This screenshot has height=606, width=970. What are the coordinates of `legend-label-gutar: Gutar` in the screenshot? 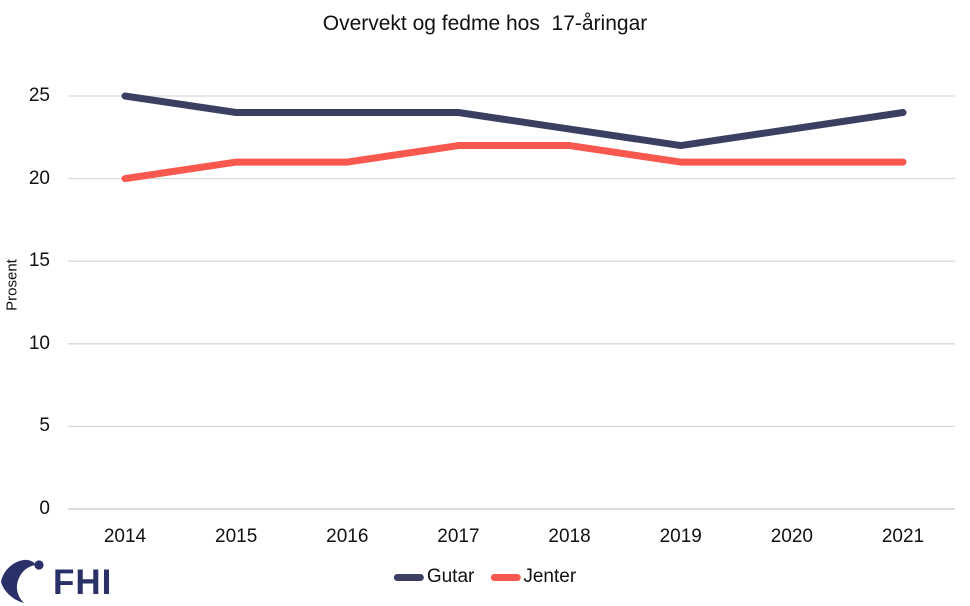 It's located at (450, 576).